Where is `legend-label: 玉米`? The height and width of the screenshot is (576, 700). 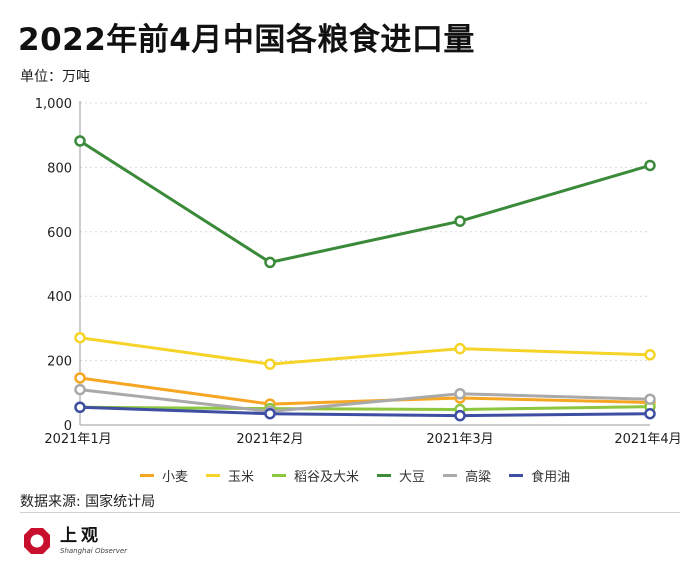 legend-label: 玉米 is located at coordinates (241, 477).